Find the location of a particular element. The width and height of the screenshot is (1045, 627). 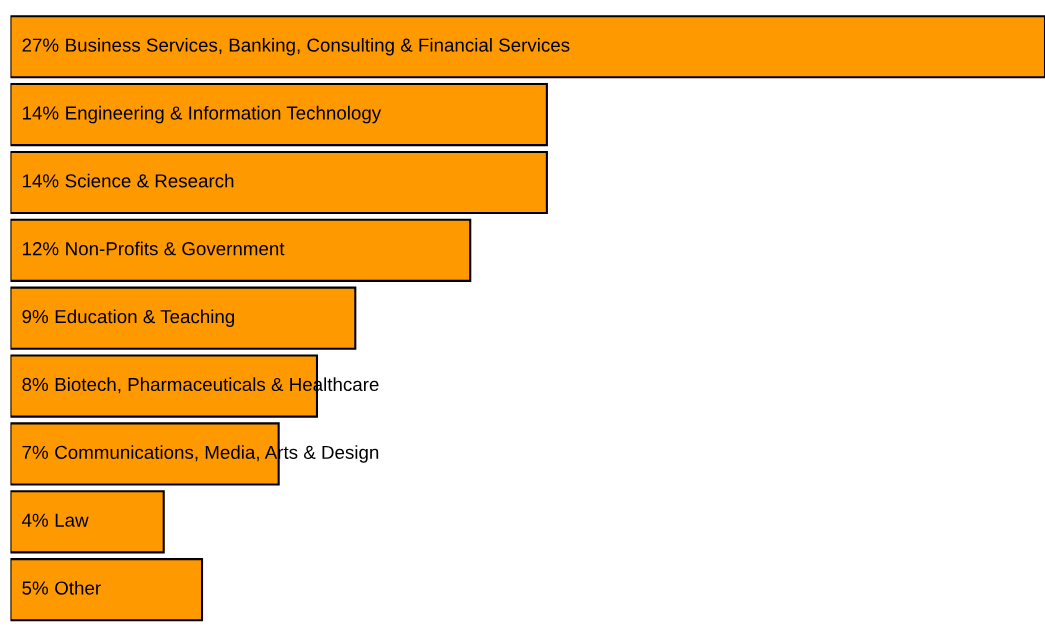

y-tick-label: Engineering & Information Technology is located at coordinates (224, 114).